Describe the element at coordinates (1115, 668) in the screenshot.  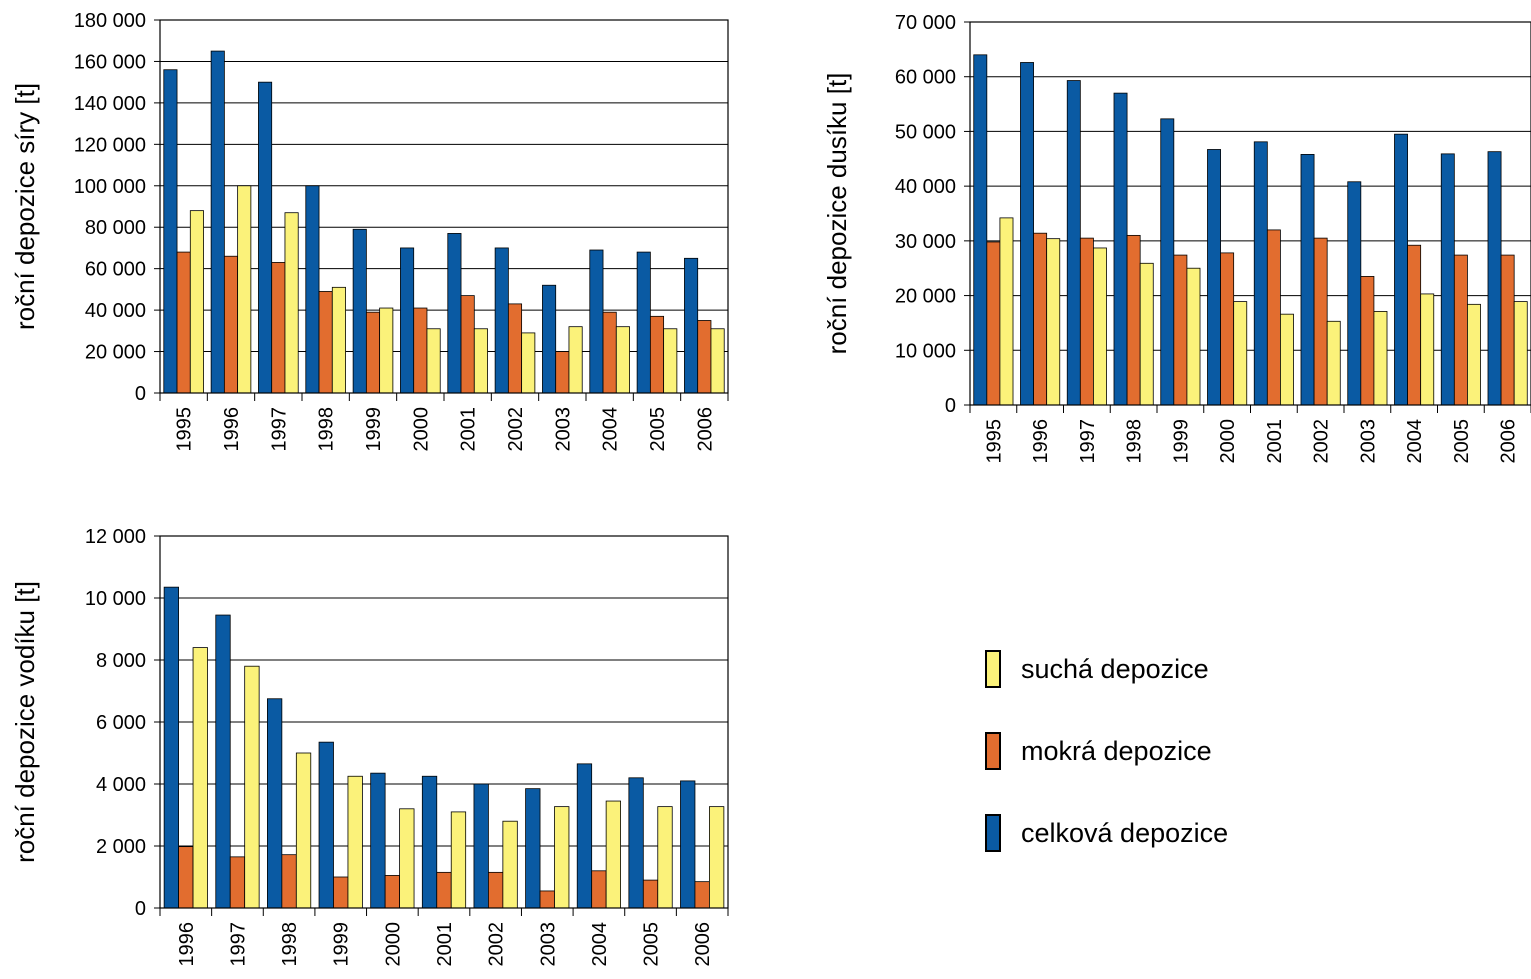
I see `legend-label-sucha: suchá depozice` at that location.